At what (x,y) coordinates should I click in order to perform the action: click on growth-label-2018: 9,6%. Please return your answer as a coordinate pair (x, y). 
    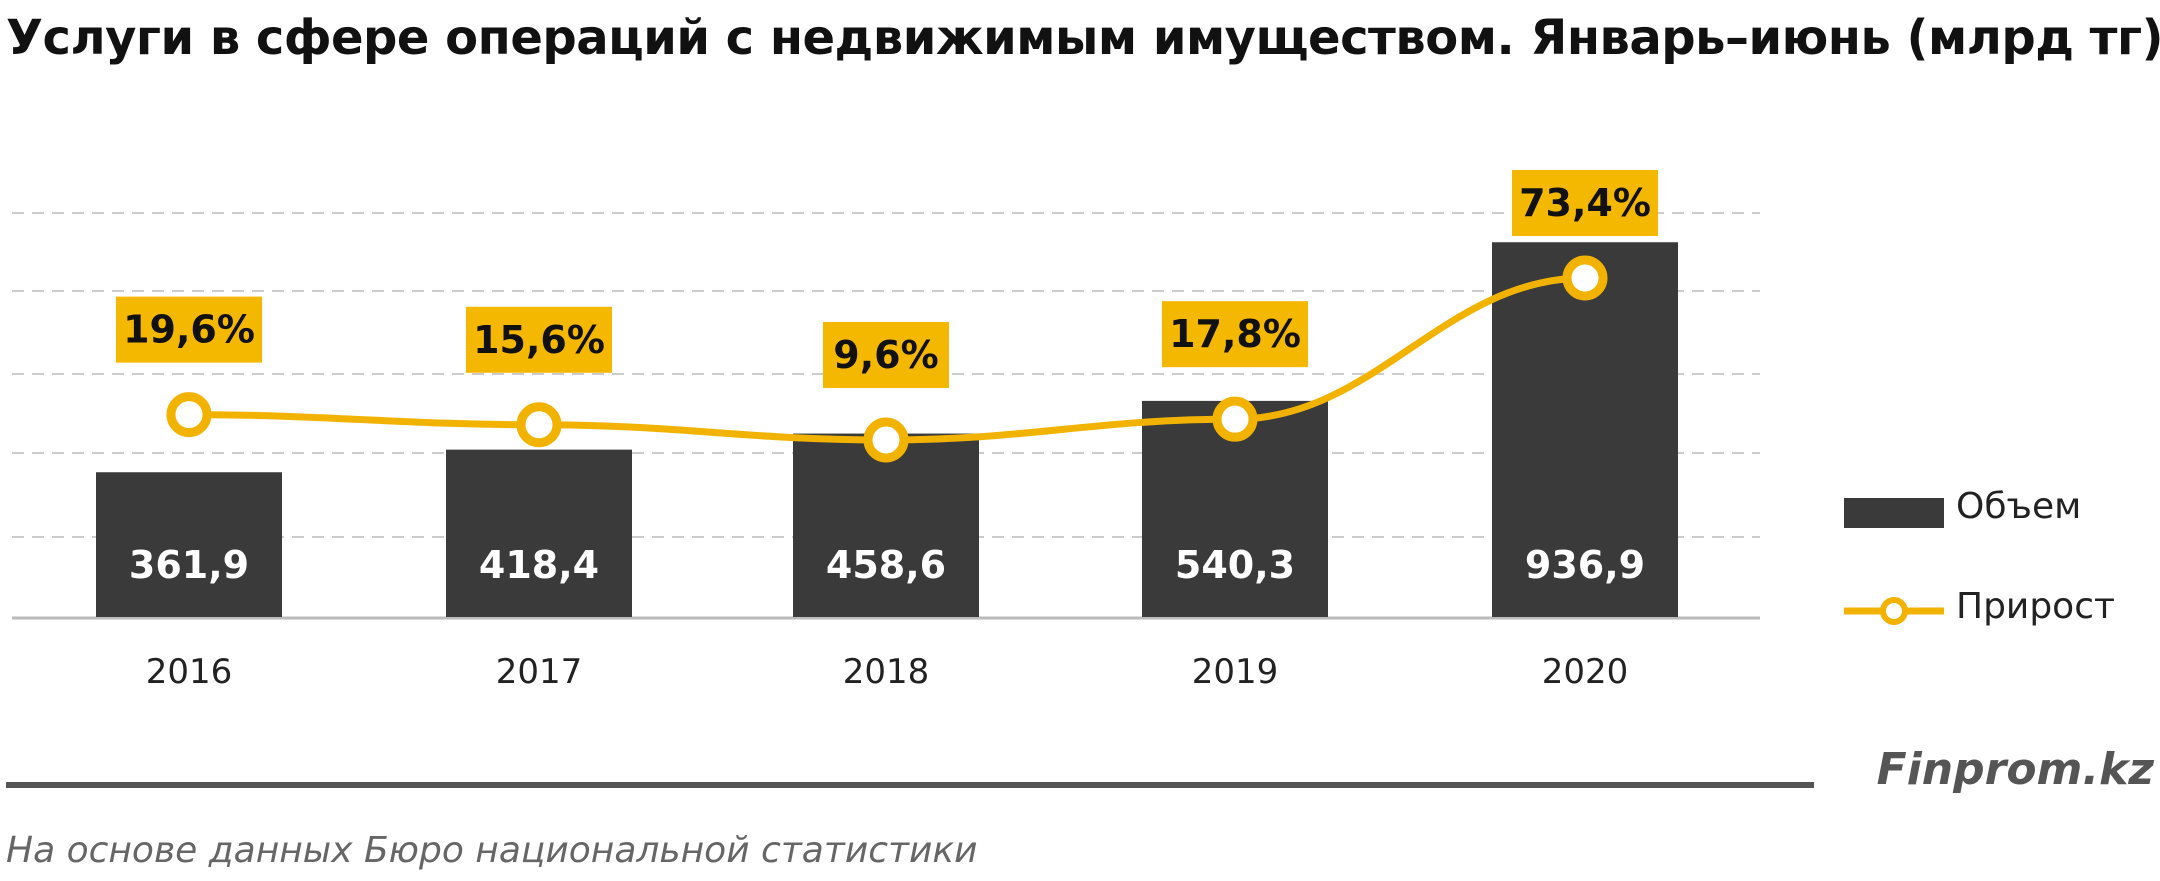
    Looking at the image, I should click on (885, 355).